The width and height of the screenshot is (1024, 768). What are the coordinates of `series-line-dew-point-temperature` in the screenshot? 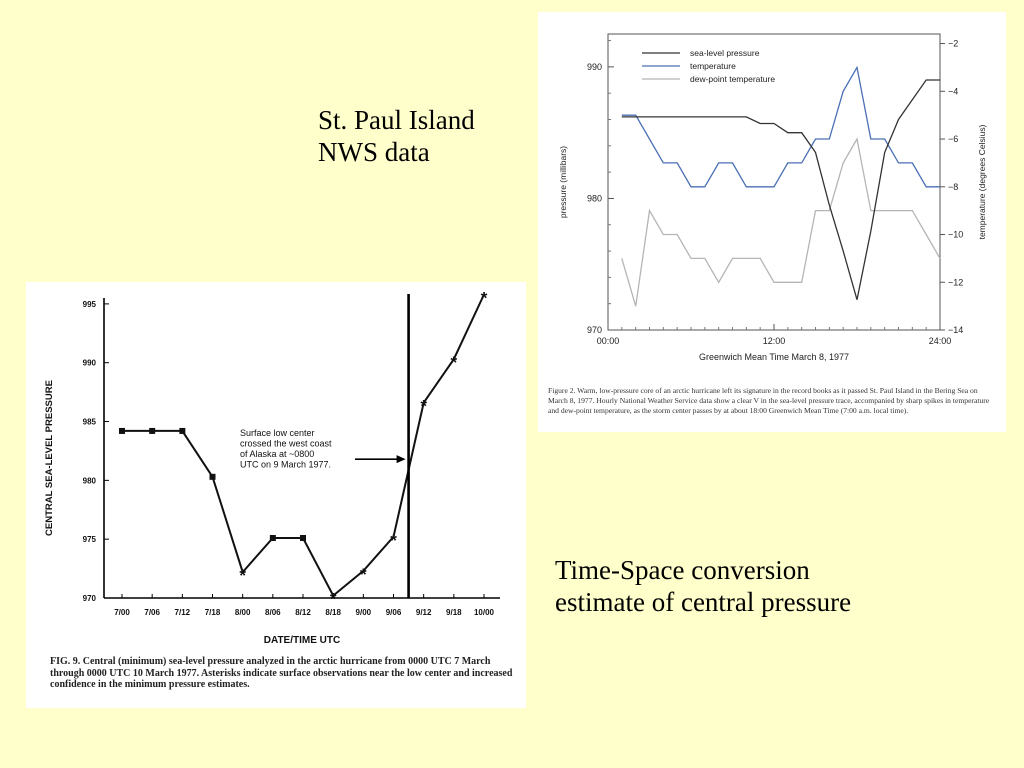 It's located at (781, 222).